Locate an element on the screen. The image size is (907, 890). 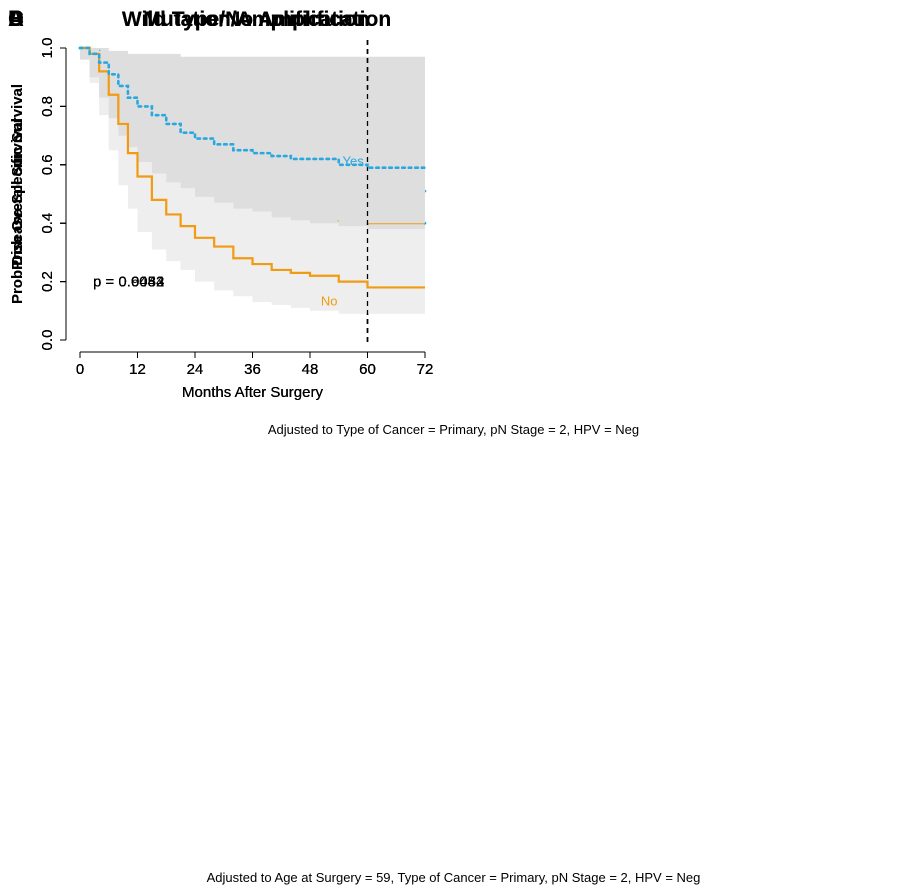
x-tick-label: 12 is located at coordinates (137, 369).